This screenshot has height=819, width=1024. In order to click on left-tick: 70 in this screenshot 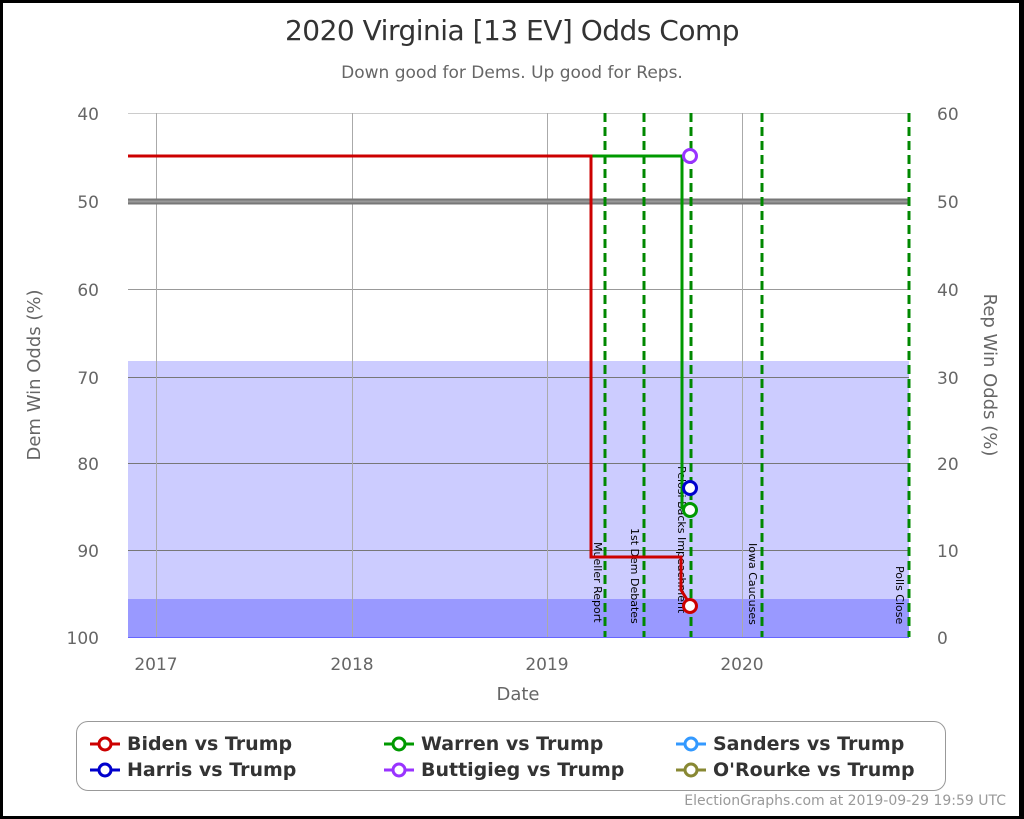, I will do `click(88, 379)`.